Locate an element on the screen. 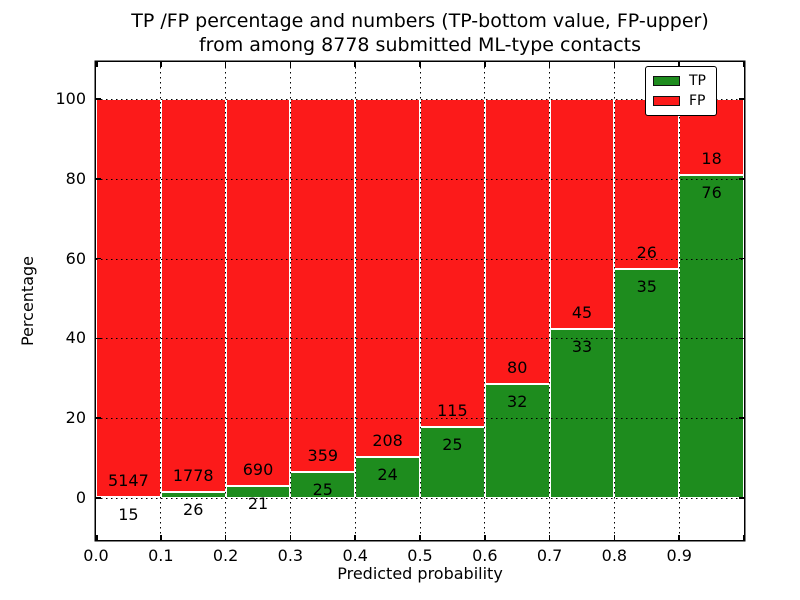  y-tick-label: 60 is located at coordinates (75, 258).